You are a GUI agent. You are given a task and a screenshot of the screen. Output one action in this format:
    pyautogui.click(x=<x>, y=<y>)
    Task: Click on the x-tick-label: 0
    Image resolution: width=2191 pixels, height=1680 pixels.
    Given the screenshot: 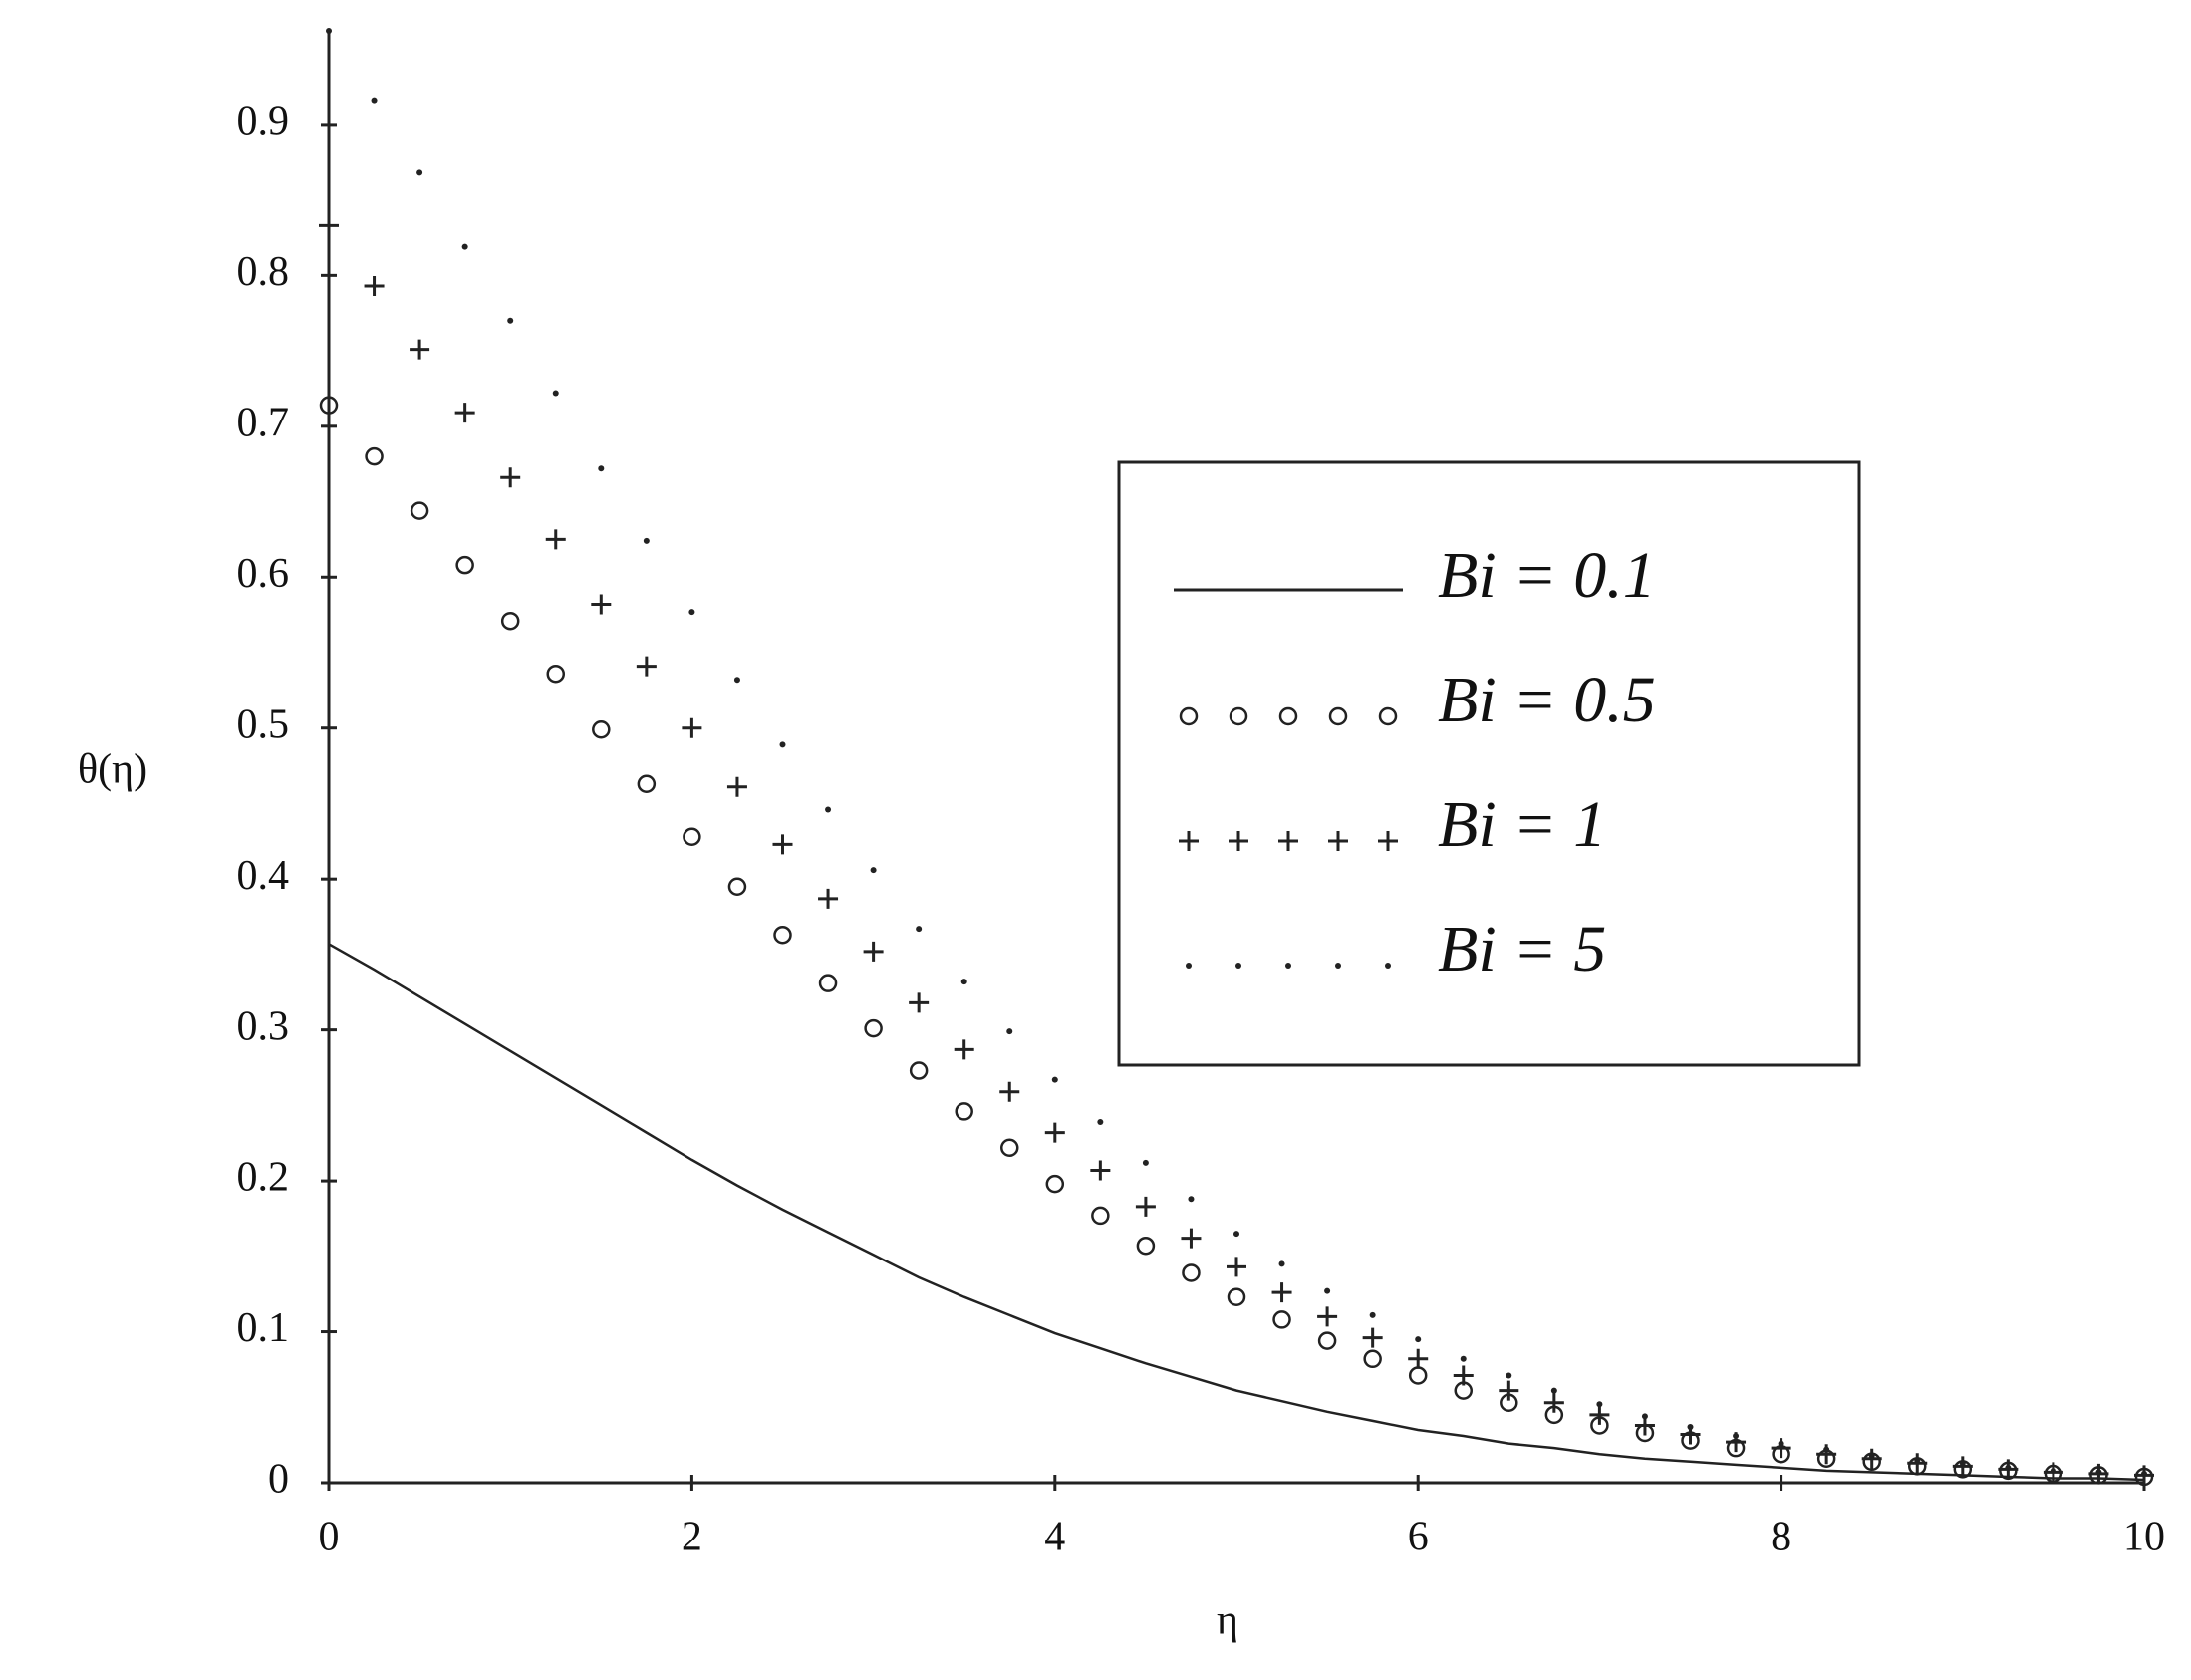 What is the action you would take?
    pyautogui.click(x=329, y=1537)
    